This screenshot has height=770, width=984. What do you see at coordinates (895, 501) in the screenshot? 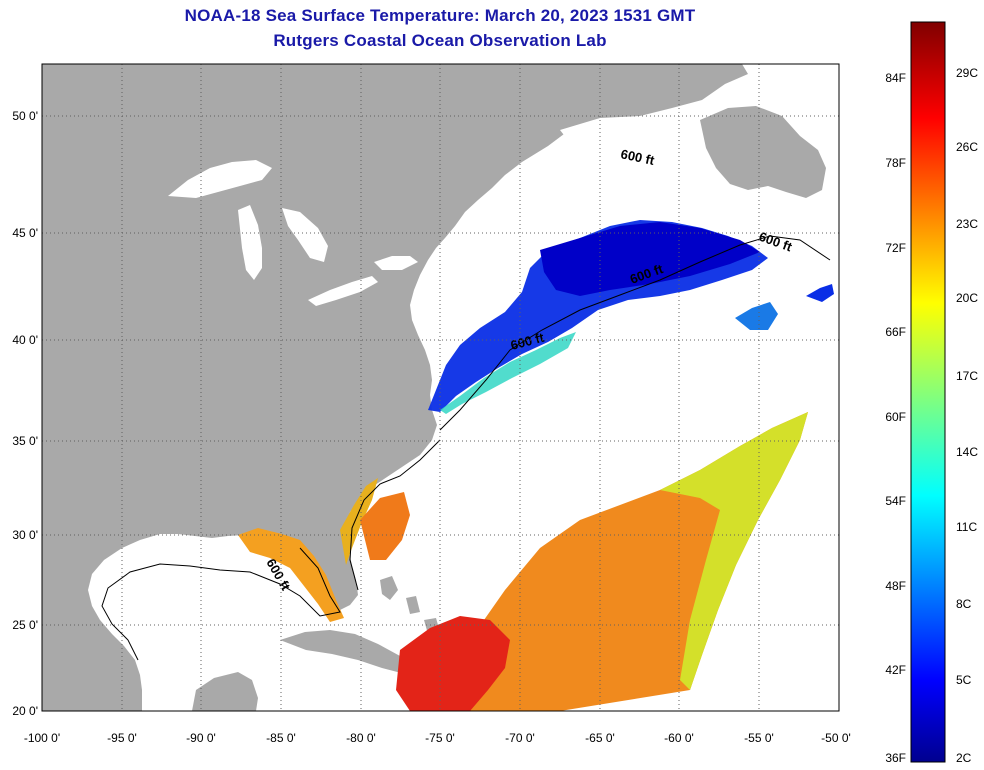
I see `colorbar-f-label: 54F` at bounding box center [895, 501].